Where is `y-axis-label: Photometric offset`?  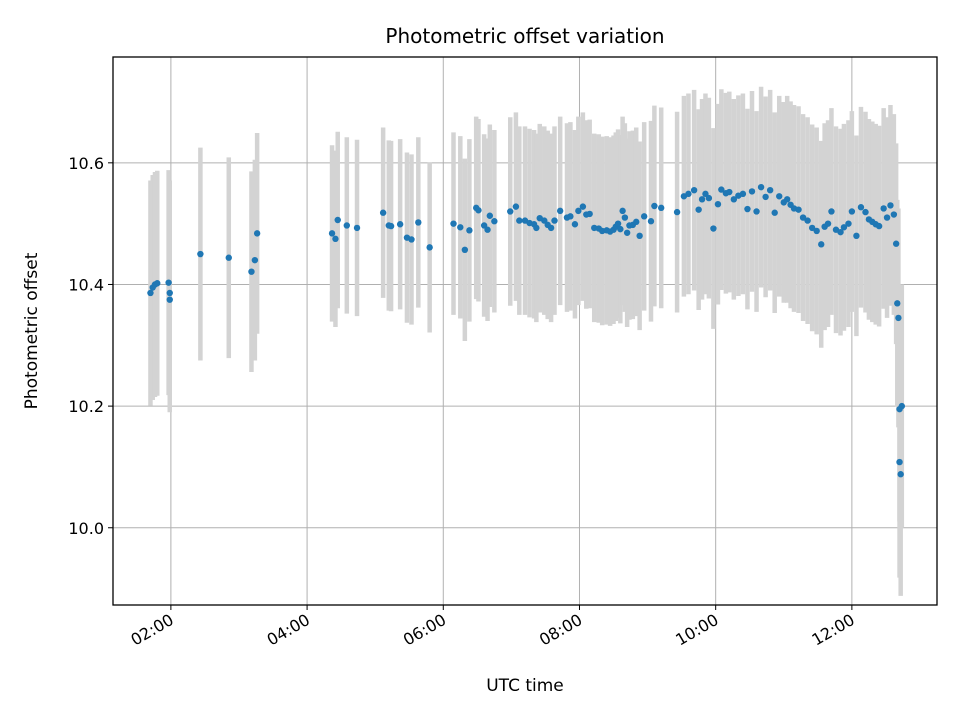 y-axis-label: Photometric offset is located at coordinates (32, 330).